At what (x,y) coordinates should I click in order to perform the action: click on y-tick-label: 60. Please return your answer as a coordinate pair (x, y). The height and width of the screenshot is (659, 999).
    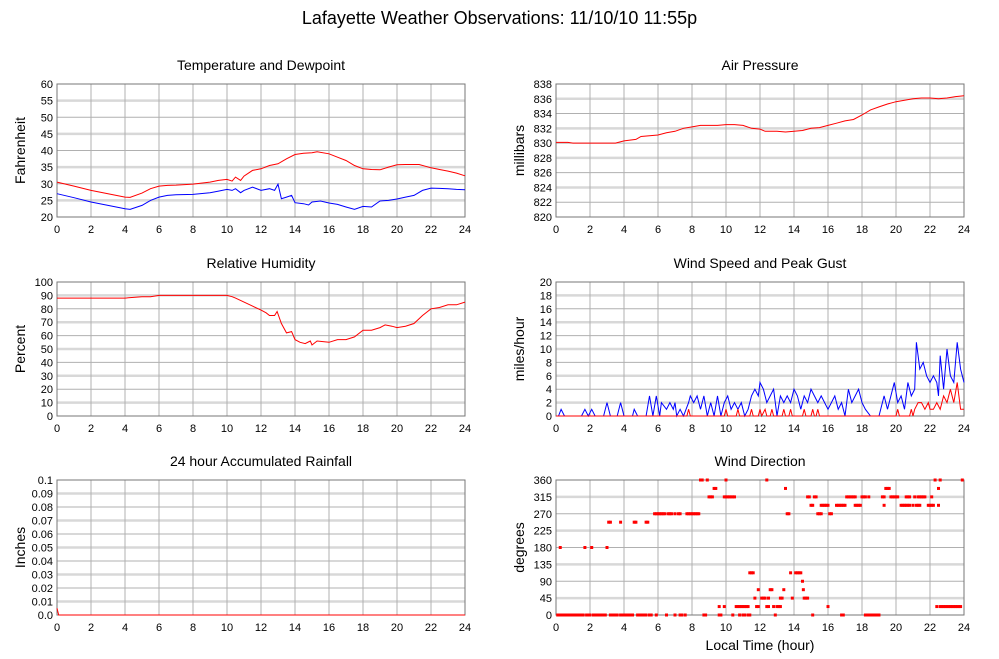
    Looking at the image, I should click on (47, 85).